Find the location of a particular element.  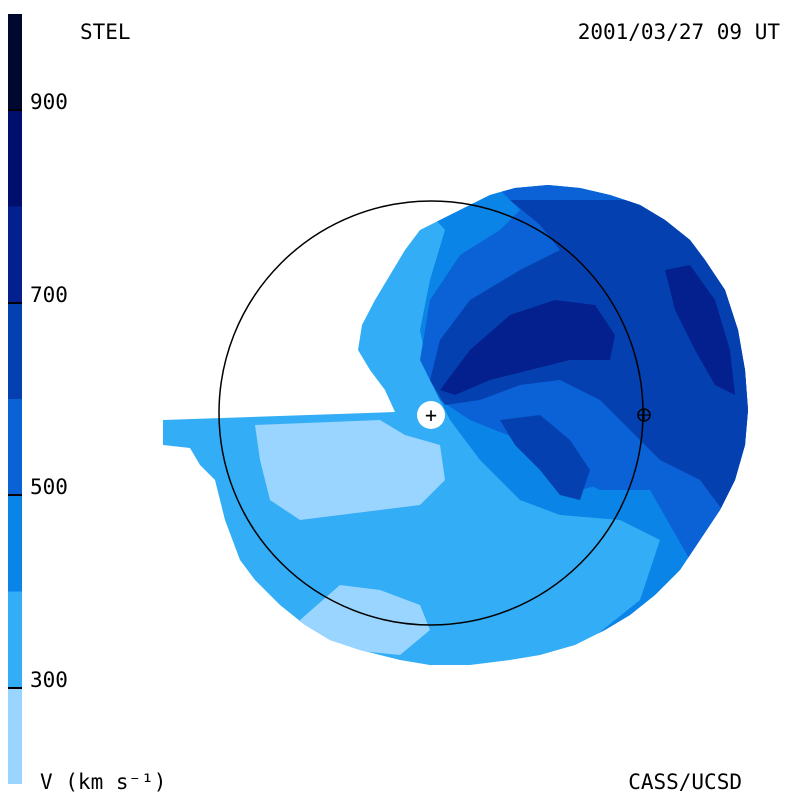

velocity-colorbar is located at coordinates (15, 399).